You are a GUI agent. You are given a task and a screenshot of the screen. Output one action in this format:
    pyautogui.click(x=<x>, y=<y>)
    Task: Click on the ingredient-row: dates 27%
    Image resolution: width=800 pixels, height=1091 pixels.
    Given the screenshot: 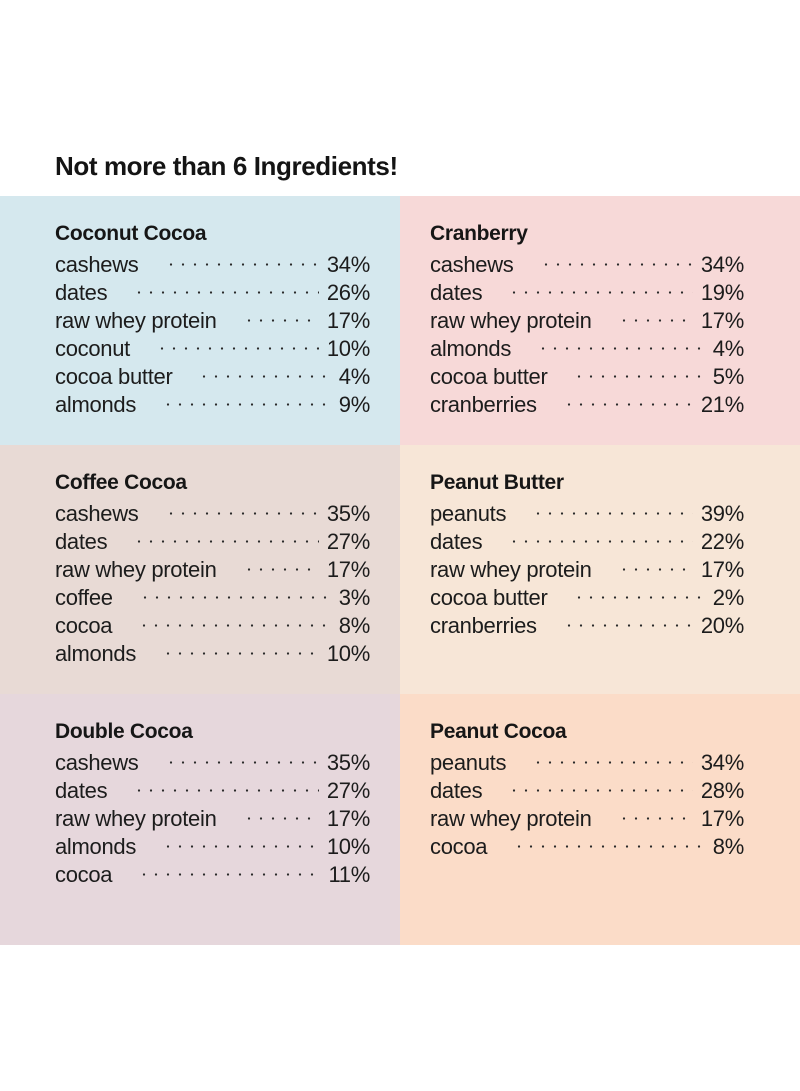 What is the action you would take?
    pyautogui.click(x=212, y=791)
    